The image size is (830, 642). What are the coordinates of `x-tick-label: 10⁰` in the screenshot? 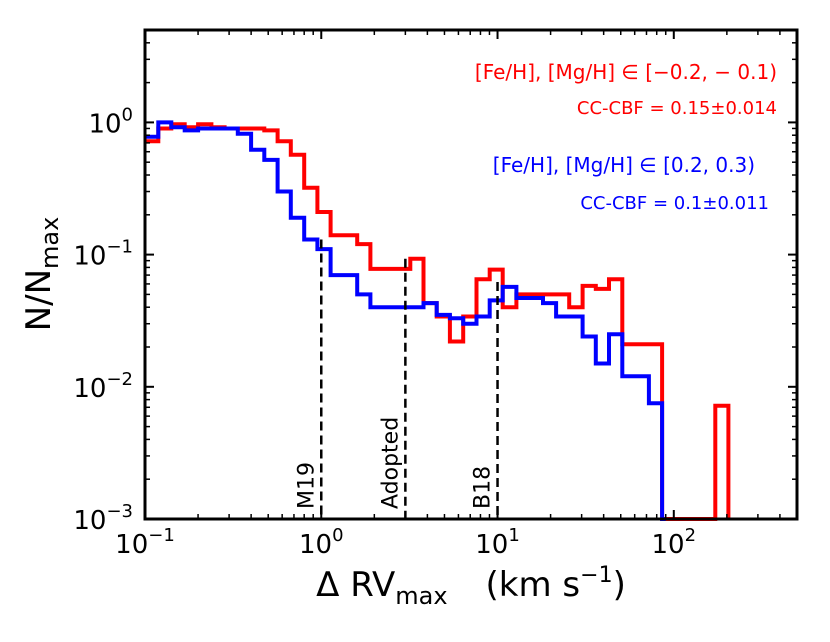 It's located at (321, 542).